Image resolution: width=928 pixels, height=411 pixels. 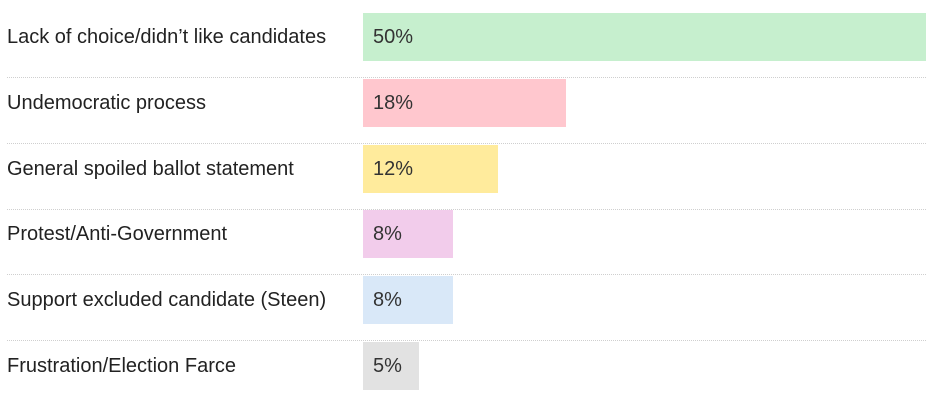 I want to click on bar-value-label: 50%, so click(x=393, y=37).